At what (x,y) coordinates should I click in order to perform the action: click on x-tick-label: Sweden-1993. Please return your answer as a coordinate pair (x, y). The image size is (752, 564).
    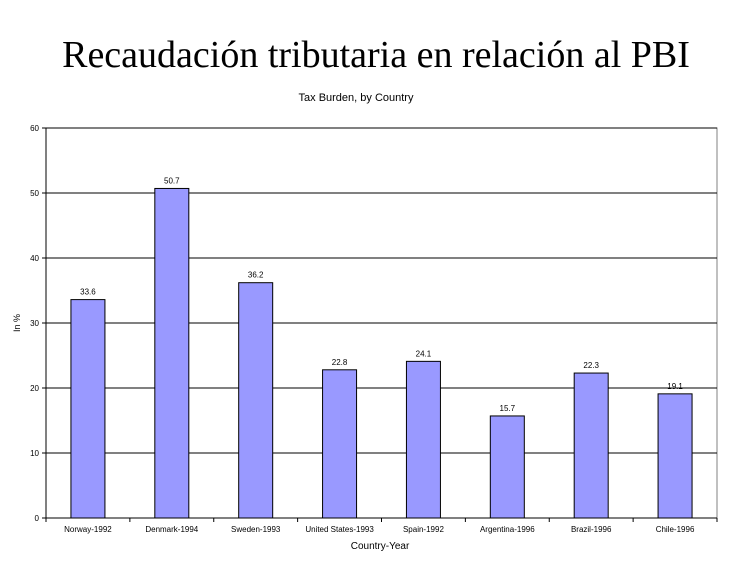
    Looking at the image, I should click on (256, 529).